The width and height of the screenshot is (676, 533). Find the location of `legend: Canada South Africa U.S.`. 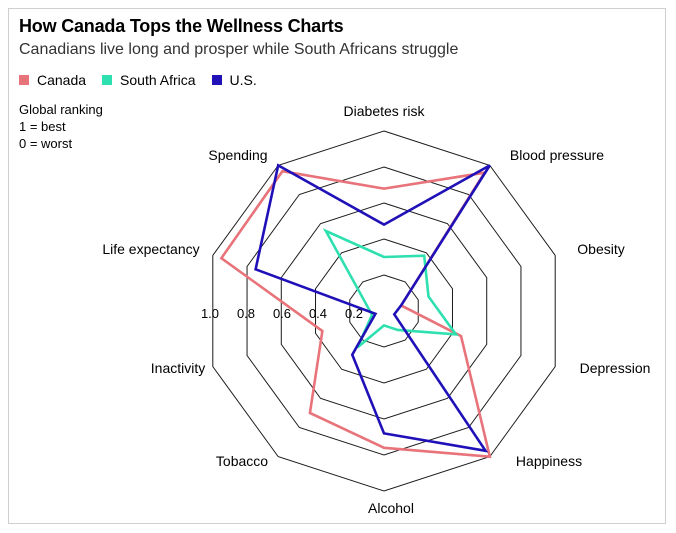

legend: Canada South Africa U.S. is located at coordinates (146, 80).